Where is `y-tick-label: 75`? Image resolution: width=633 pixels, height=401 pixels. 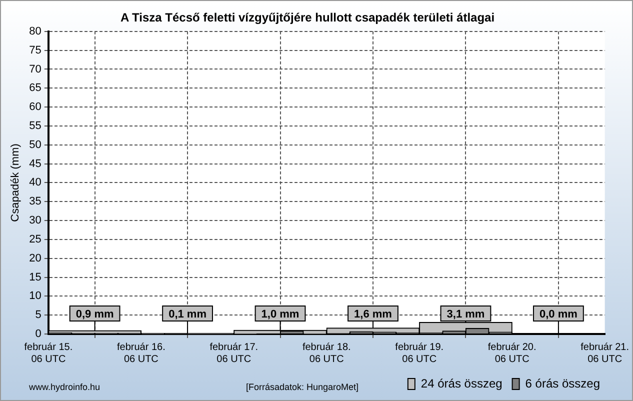
y-tick-label: 75 is located at coordinates (35, 50).